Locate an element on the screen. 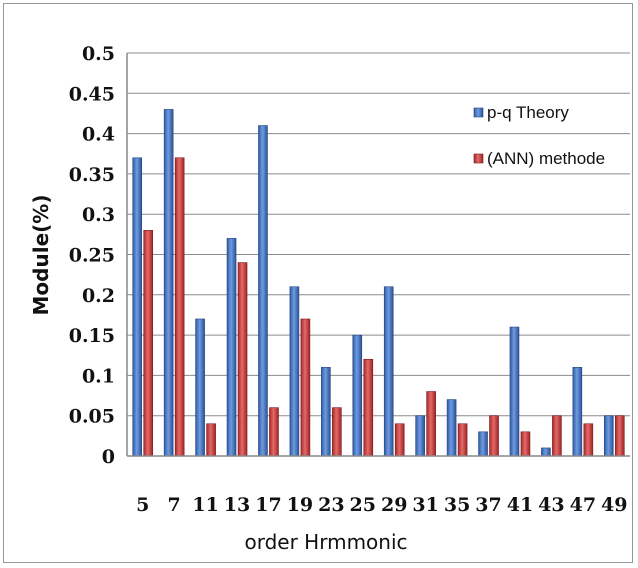 Image resolution: width=638 pixels, height=568 pixels. x-tick-label: 5 is located at coordinates (142, 505).